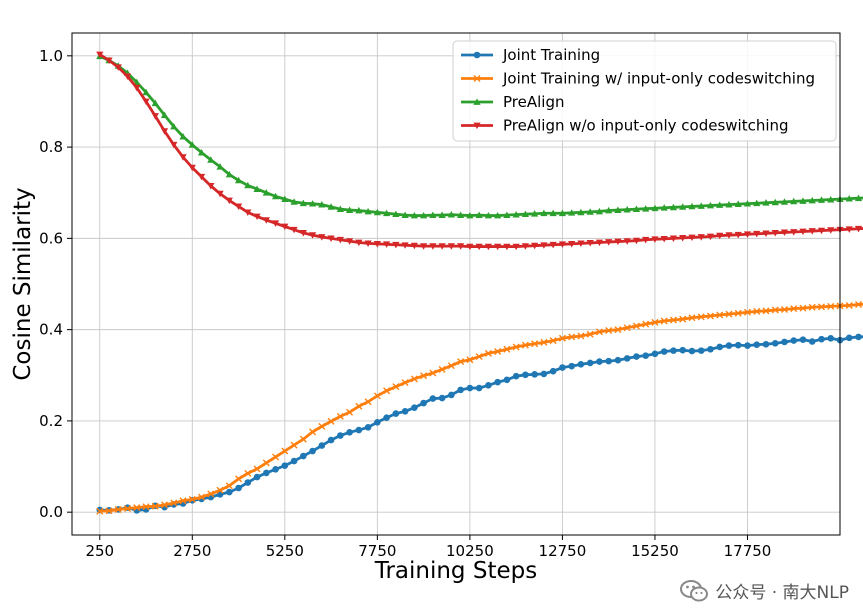  What do you see at coordinates (51, 56) in the screenshot?
I see `y-tick-label: 1.0` at bounding box center [51, 56].